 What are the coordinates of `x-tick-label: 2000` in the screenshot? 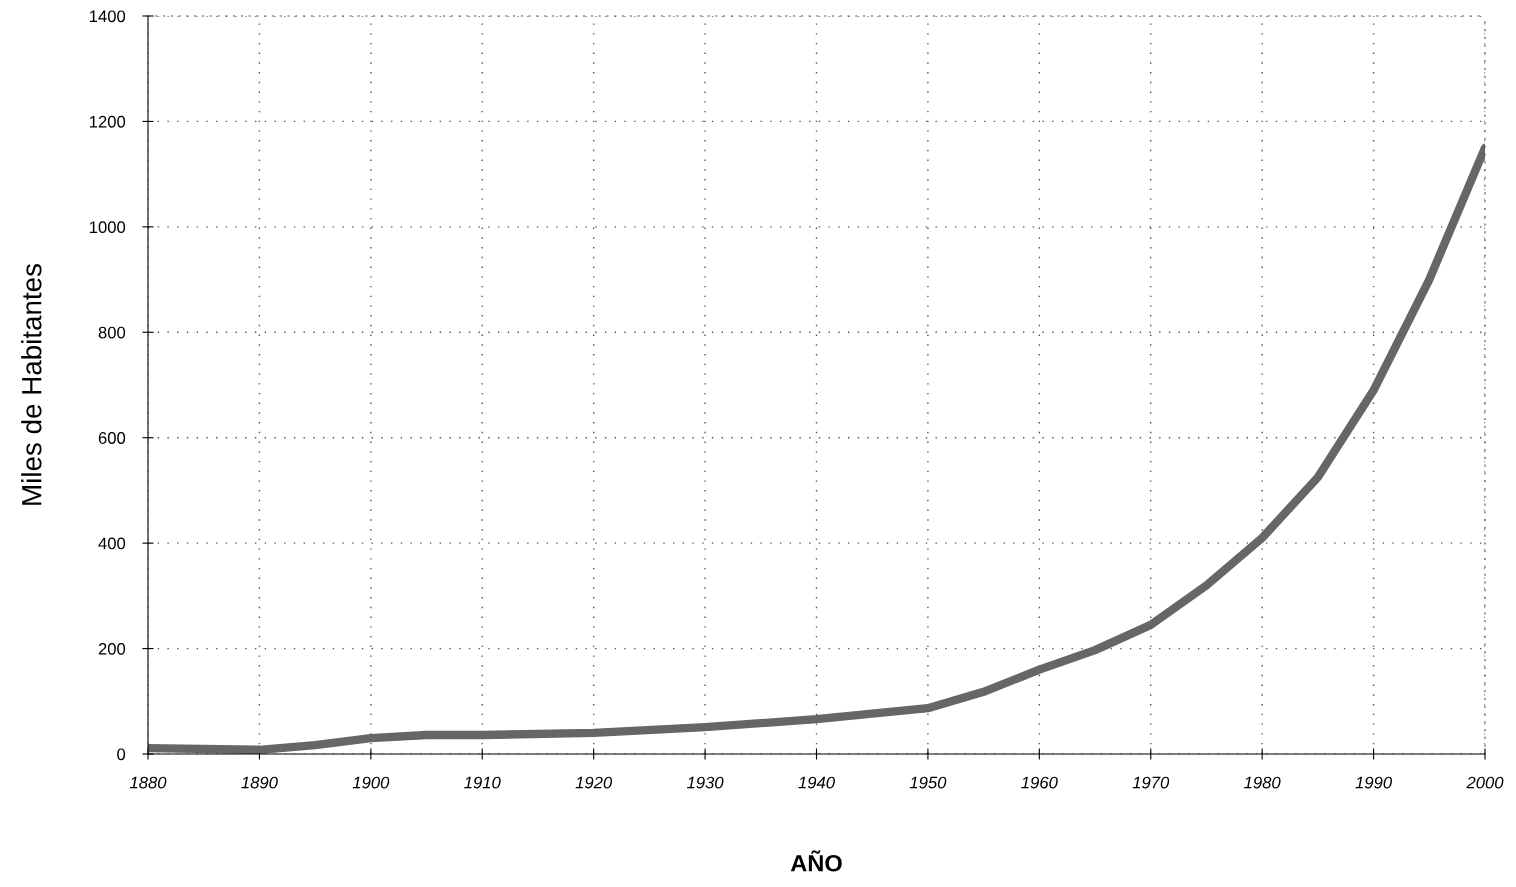 It's located at (1485, 782).